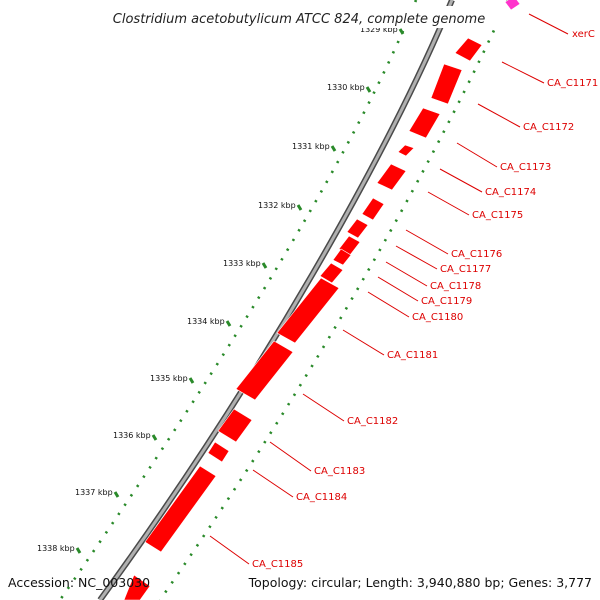 The height and width of the screenshot is (600, 600). What do you see at coordinates (455, 286) in the screenshot?
I see `gene-label: CA_C1178` at bounding box center [455, 286].